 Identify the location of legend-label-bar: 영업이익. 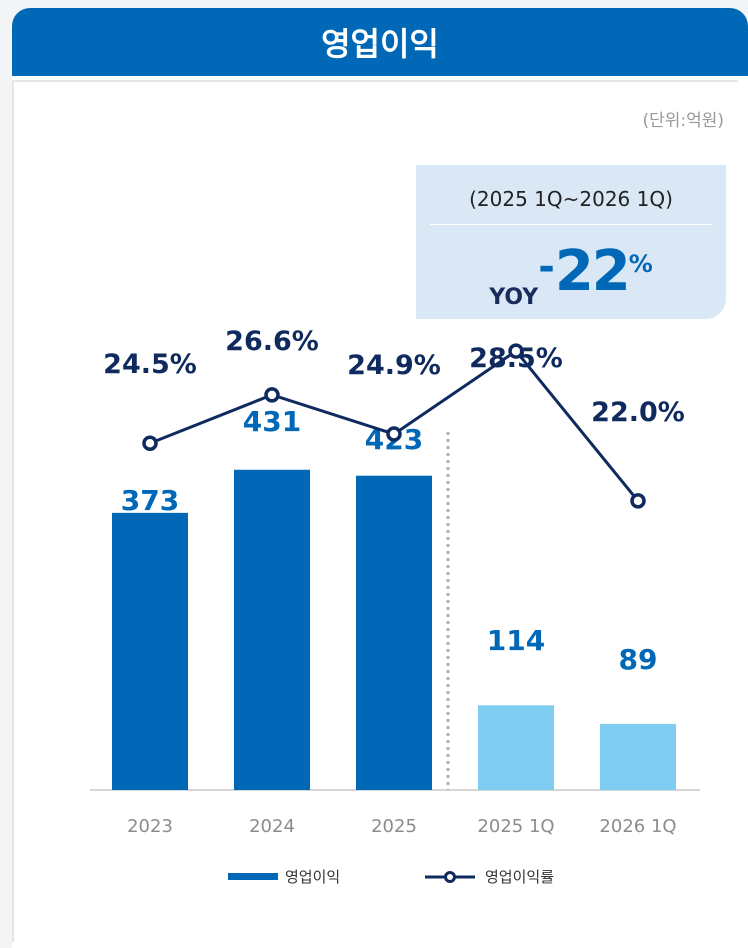
(312, 877).